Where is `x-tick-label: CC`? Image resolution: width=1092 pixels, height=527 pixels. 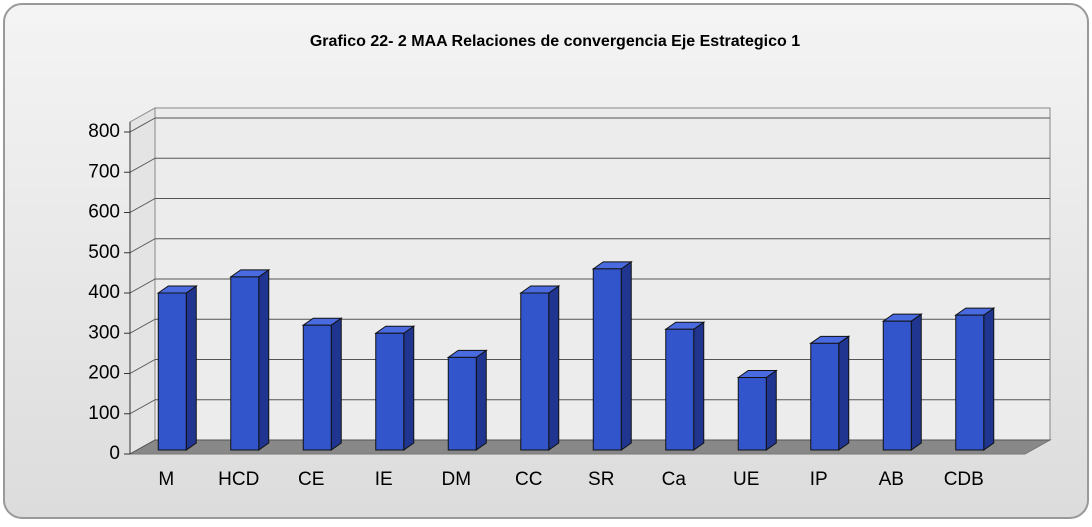
x-tick-label: CC is located at coordinates (528, 479).